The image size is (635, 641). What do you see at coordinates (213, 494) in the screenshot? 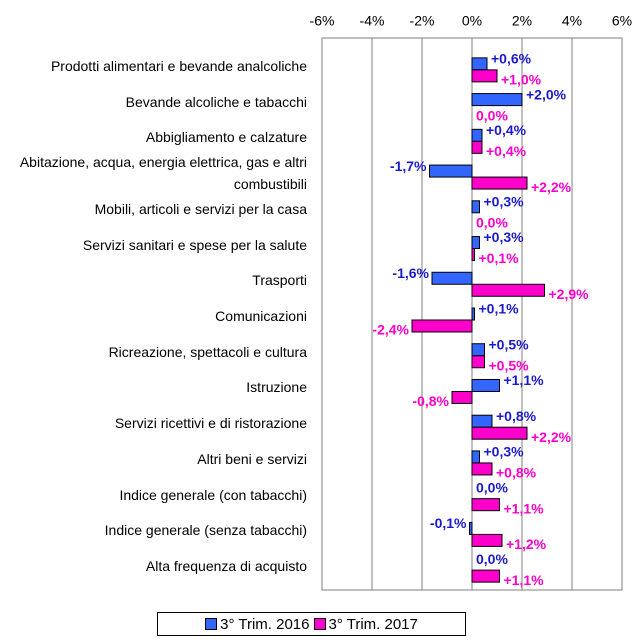
I see `category-label: Indice generale (con tabacchi)` at bounding box center [213, 494].